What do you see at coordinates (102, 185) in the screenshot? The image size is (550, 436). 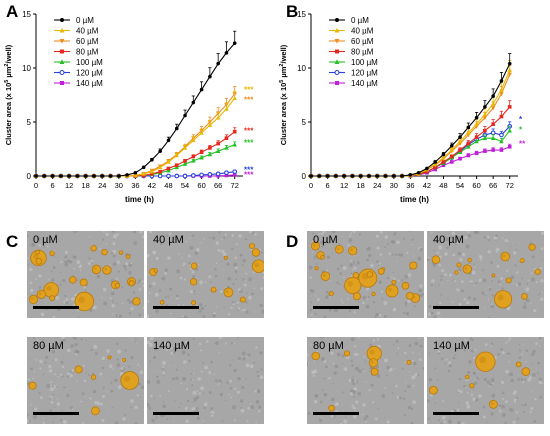 I see `x-tick-label: 24` at bounding box center [102, 185].